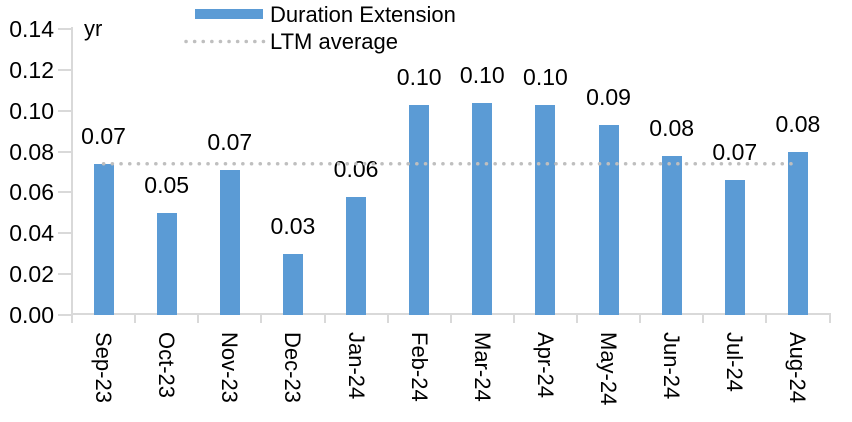 The height and width of the screenshot is (422, 852). What do you see at coordinates (225, 41) in the screenshot?
I see `dotted-line-swatch` at bounding box center [225, 41].